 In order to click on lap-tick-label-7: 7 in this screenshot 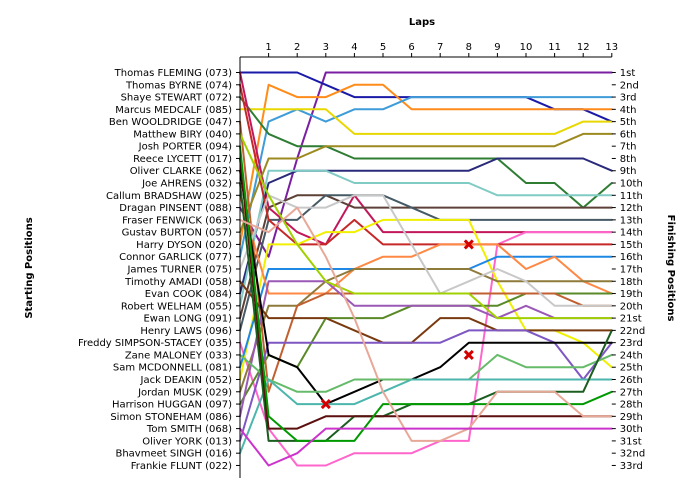, I will do `click(440, 47)`.